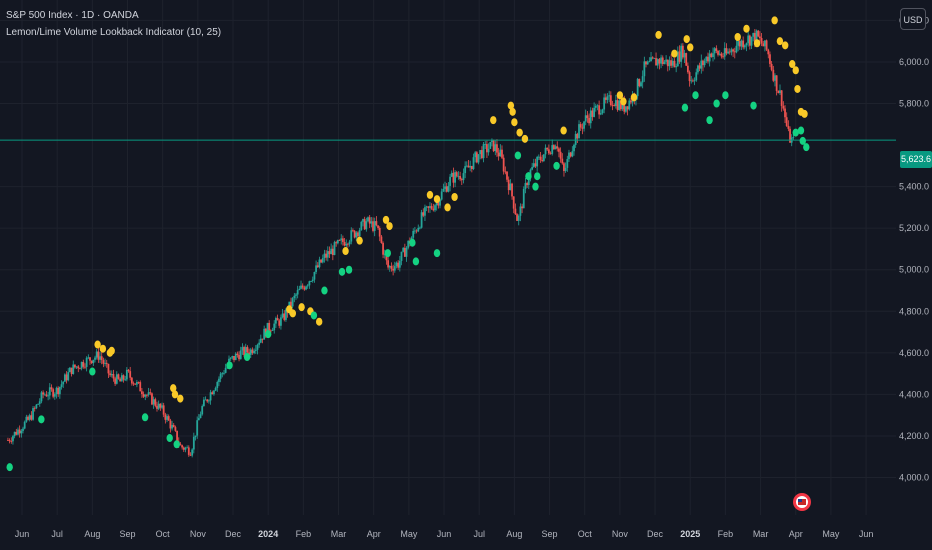  What do you see at coordinates (690, 534) in the screenshot?
I see `x-tick-label: 2025` at bounding box center [690, 534].